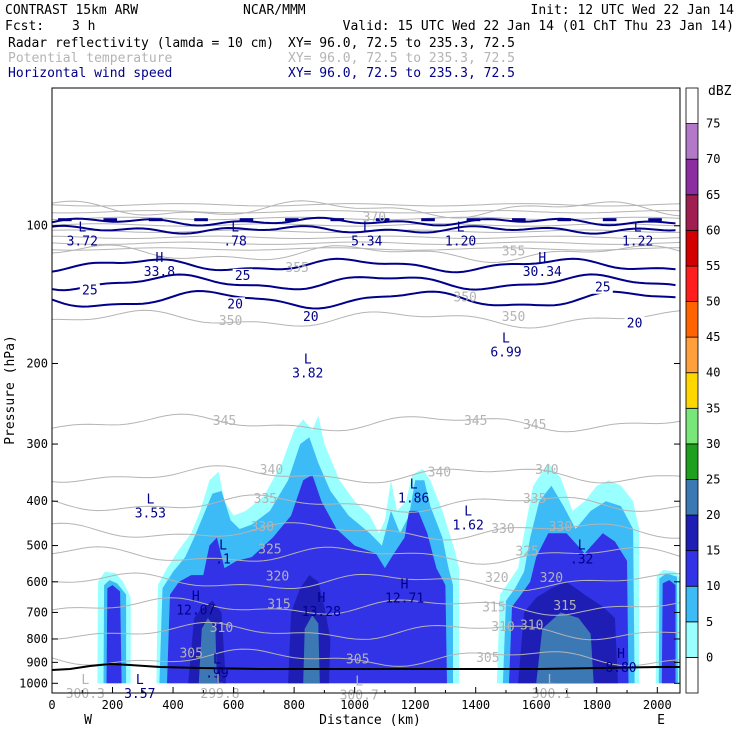 The height and width of the screenshot is (744, 740). I want to click on hl-letter-22: L, so click(359, 682).